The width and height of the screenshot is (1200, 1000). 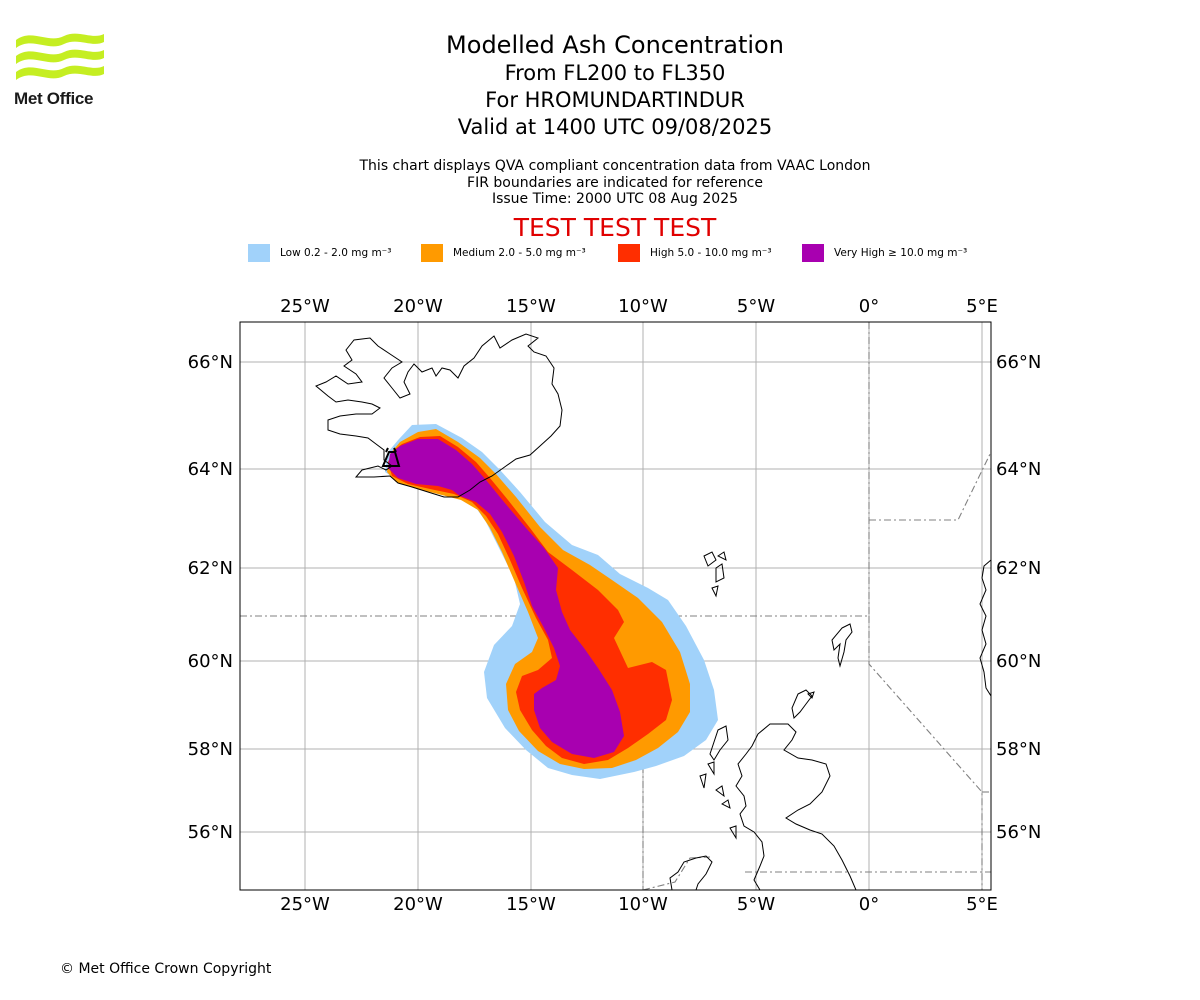 I want to click on lon-label-top: 5°W, so click(x=756, y=306).